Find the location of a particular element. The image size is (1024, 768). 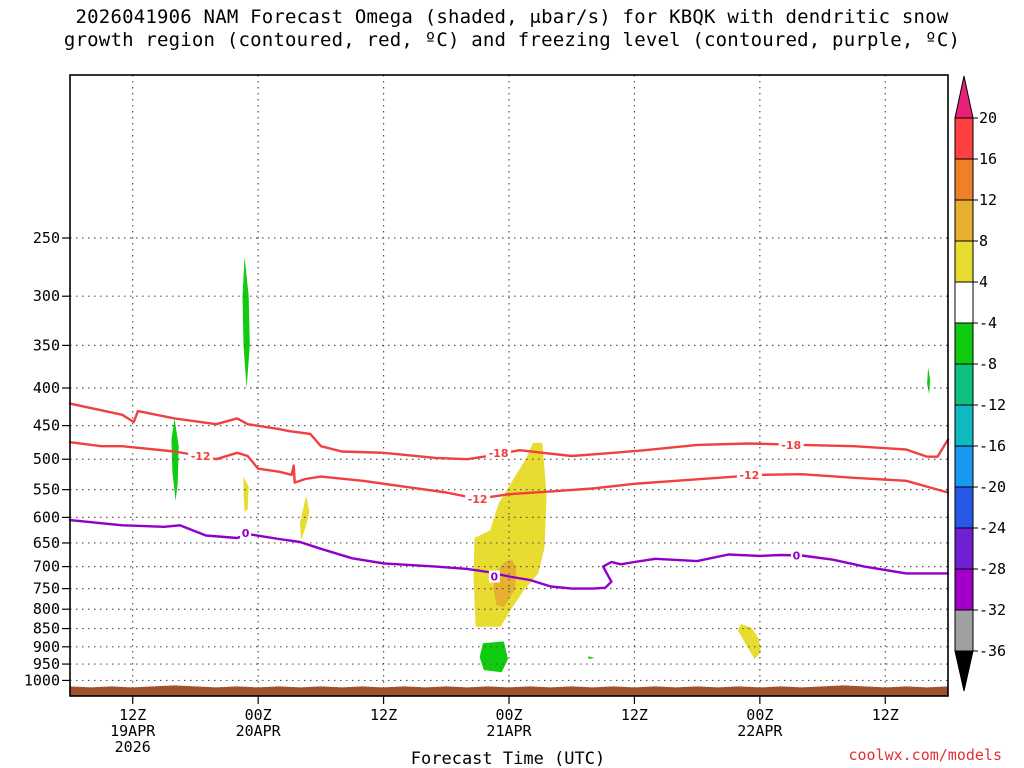

contour-label-1-0: -12 is located at coordinates (201, 456).